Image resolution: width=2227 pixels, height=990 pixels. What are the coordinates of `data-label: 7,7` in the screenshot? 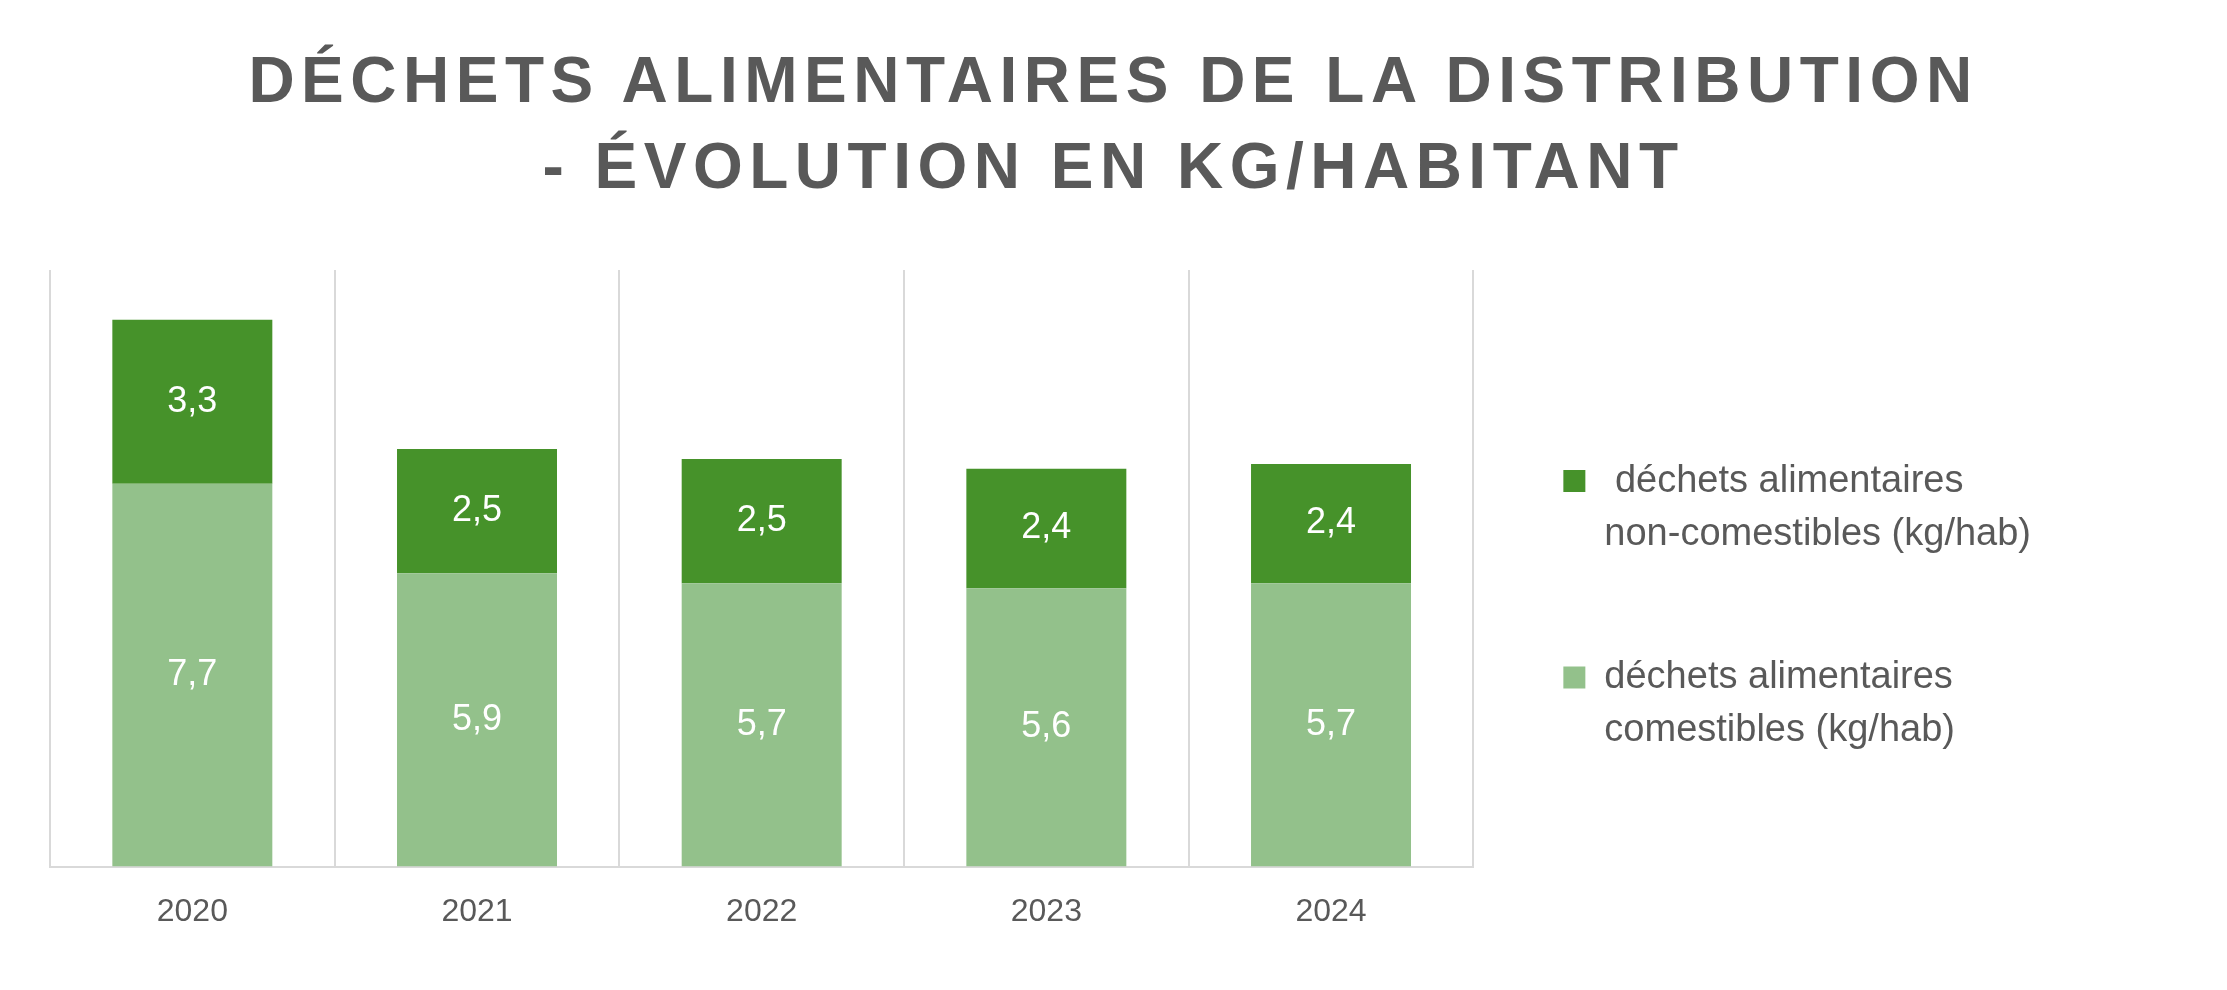 It's located at (192, 673).